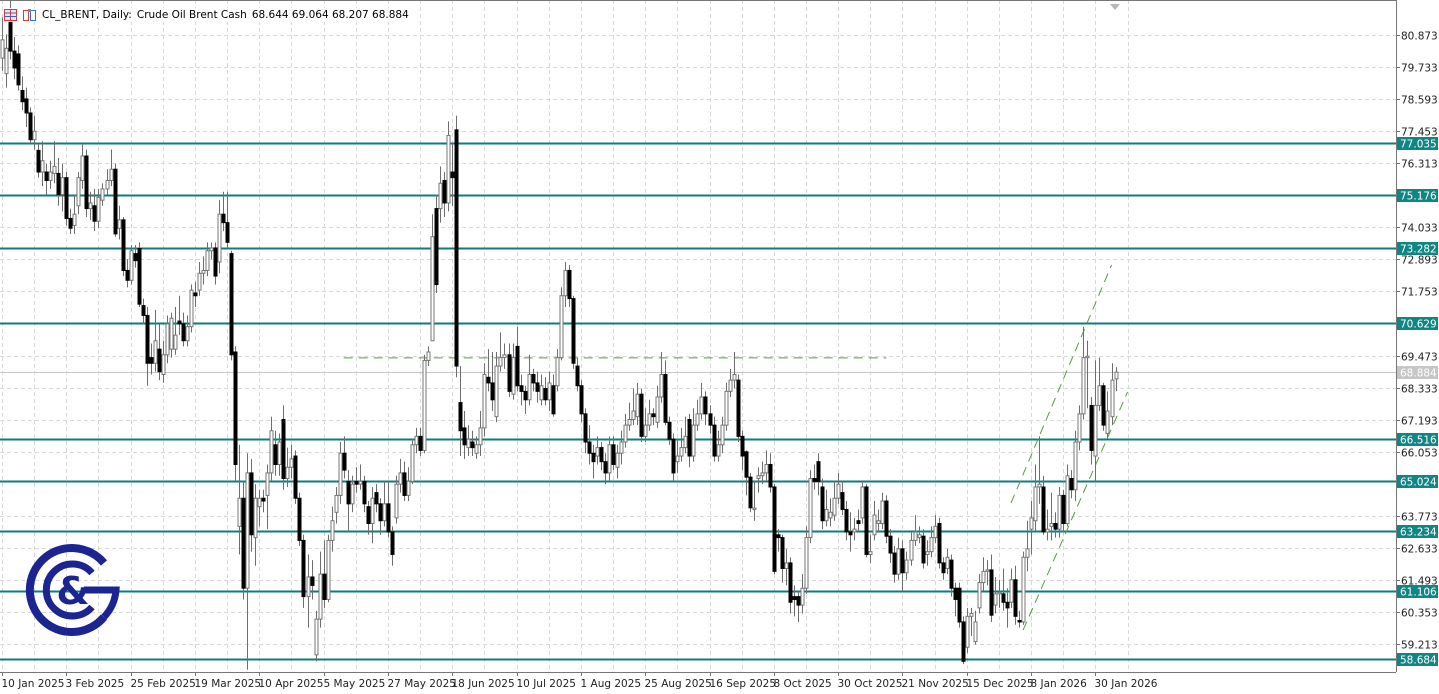 The height and width of the screenshot is (694, 1439). What do you see at coordinates (29, 15) in the screenshot?
I see `chart-properties-icon` at bounding box center [29, 15].